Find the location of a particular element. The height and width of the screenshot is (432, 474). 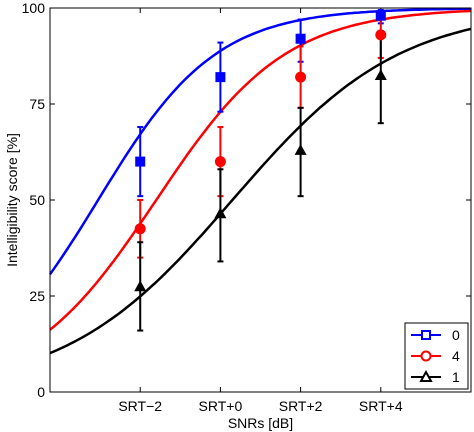

y-tick-label: 50 is located at coordinates (37, 200).